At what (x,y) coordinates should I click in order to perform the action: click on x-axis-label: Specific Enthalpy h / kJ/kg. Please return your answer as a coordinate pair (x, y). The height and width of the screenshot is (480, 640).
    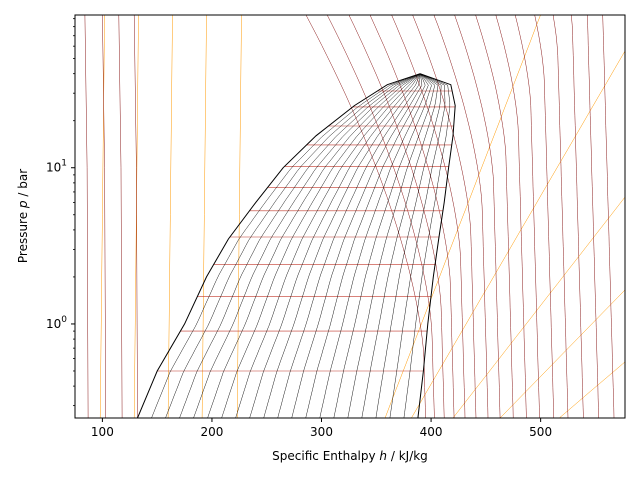
    Looking at the image, I should click on (350, 456).